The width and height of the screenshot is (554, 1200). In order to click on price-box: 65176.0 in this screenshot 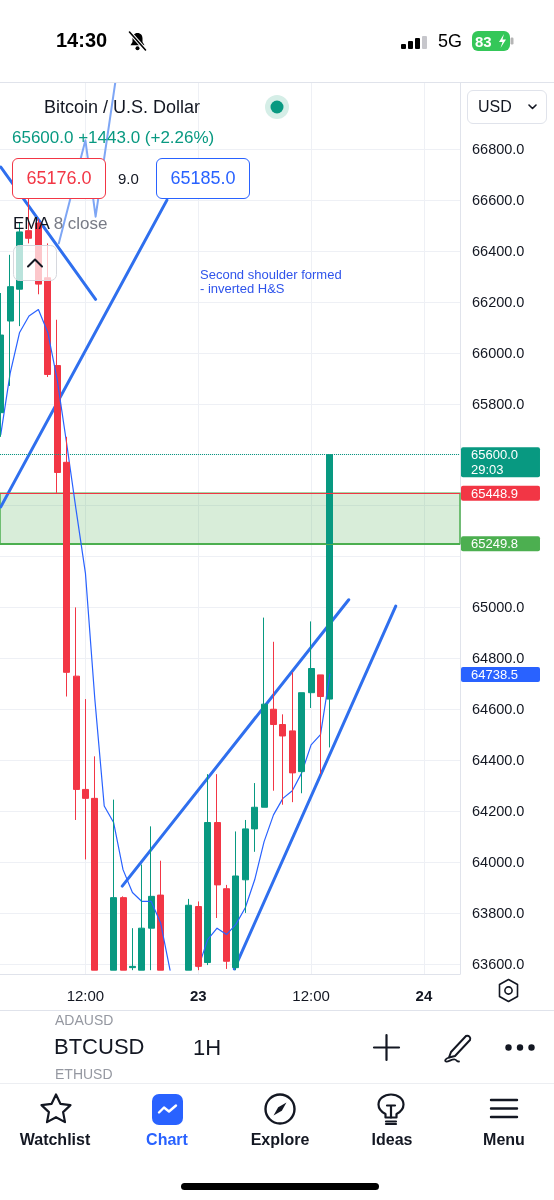, I will do `click(59, 178)`.